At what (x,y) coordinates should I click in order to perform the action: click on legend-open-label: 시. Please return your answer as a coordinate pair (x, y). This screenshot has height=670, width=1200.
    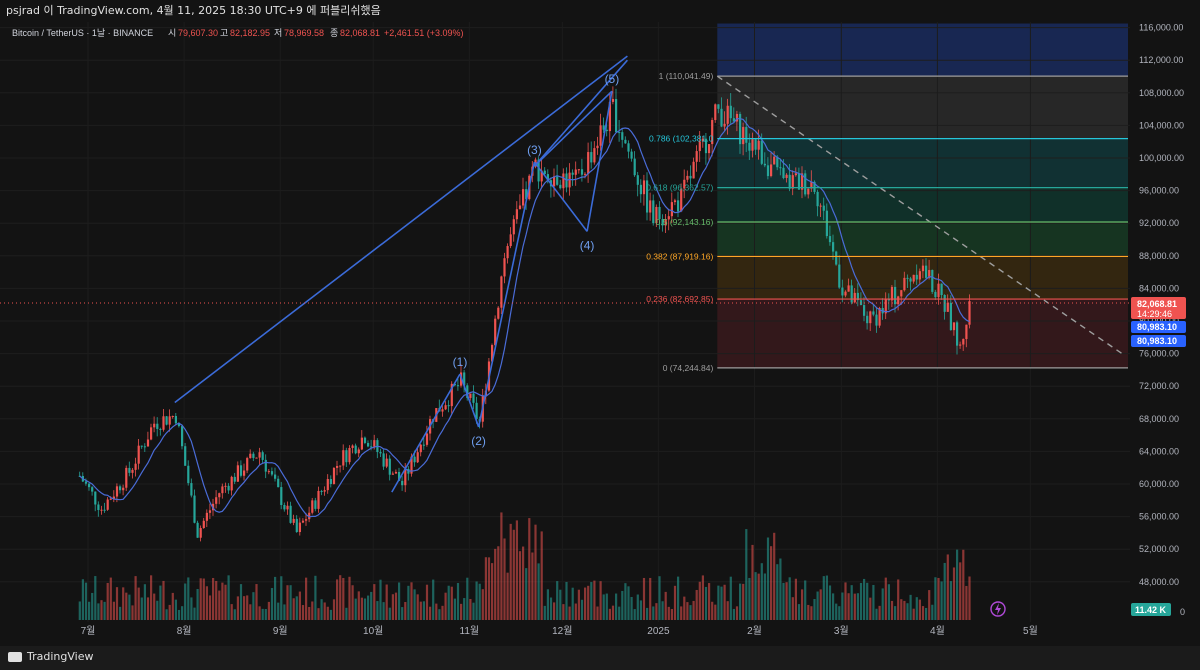
    Looking at the image, I should click on (172, 33).